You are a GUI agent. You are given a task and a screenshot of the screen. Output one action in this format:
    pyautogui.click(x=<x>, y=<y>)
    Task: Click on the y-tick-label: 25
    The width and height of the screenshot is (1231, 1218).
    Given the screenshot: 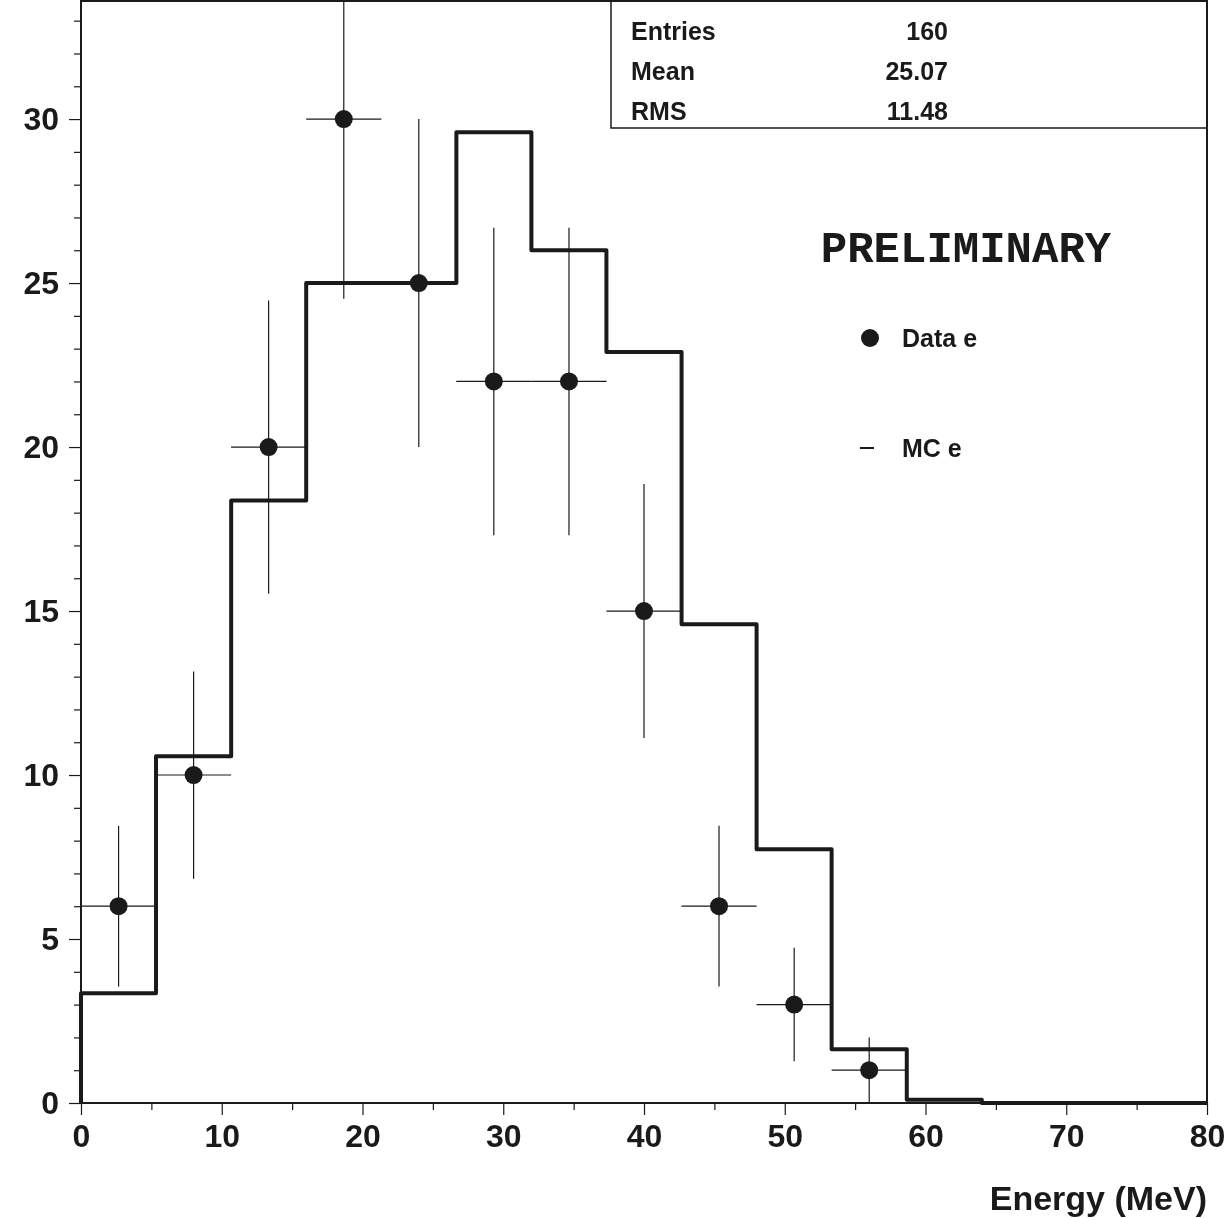 What is the action you would take?
    pyautogui.click(x=41, y=282)
    